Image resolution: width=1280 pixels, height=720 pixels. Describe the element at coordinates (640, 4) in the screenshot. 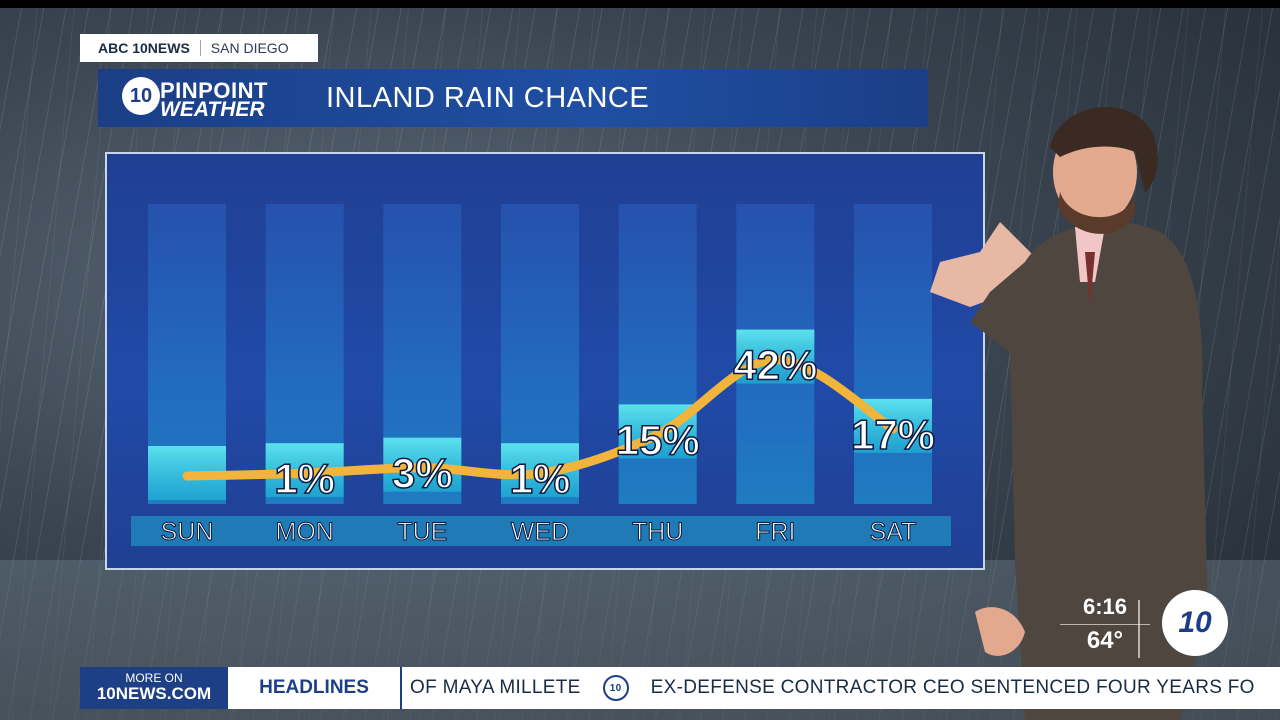

I see `top-bar` at that location.